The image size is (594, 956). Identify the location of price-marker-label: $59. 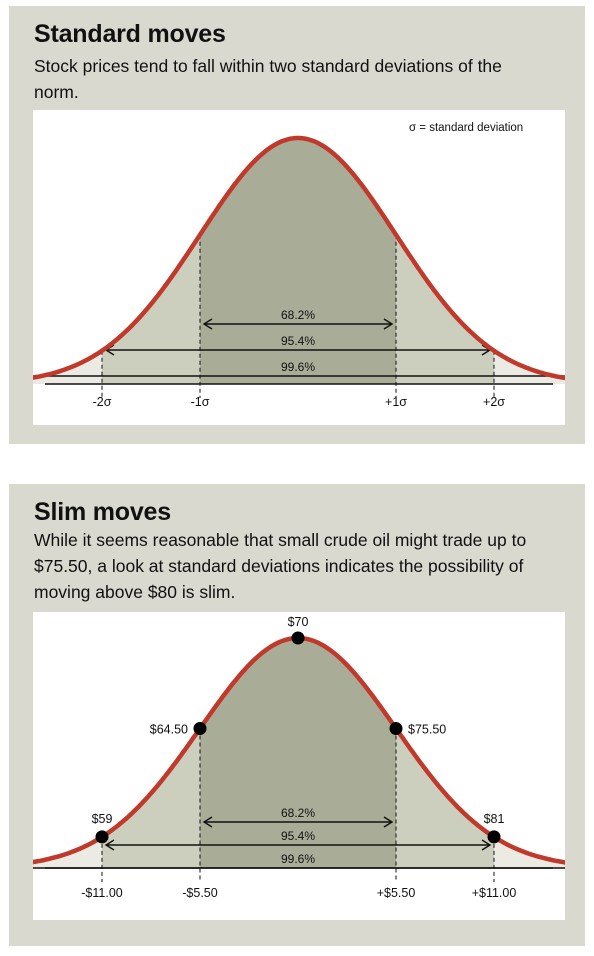
(102, 819).